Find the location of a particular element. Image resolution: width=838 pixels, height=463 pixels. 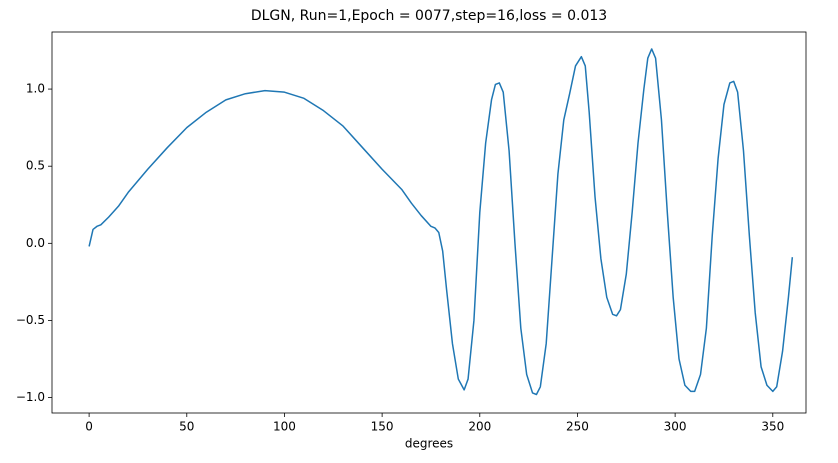

x-tick-label: 300 is located at coordinates (675, 427).